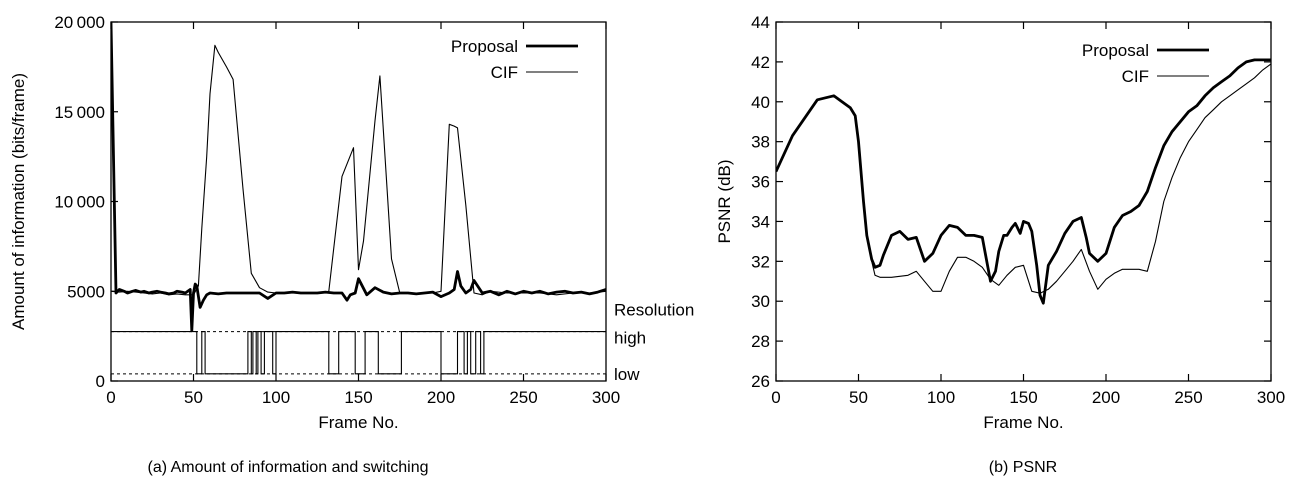 The width and height of the screenshot is (1307, 482). Describe the element at coordinates (18, 201) in the screenshot. I see `y-axis-label: Amount of information (bits/frame)` at that location.